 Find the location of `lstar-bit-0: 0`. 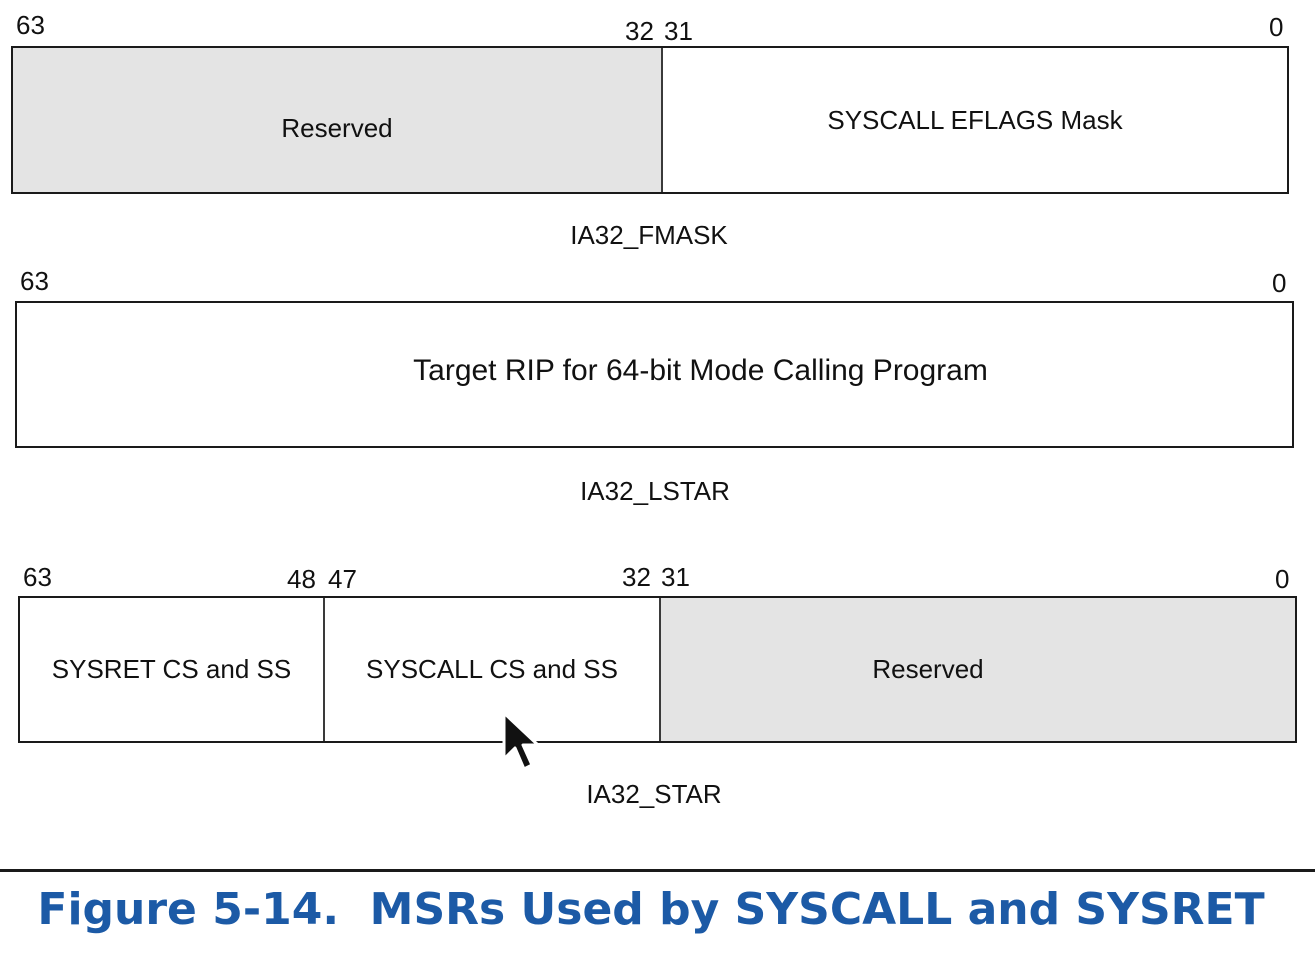

lstar-bit-0: 0 is located at coordinates (1279, 283).